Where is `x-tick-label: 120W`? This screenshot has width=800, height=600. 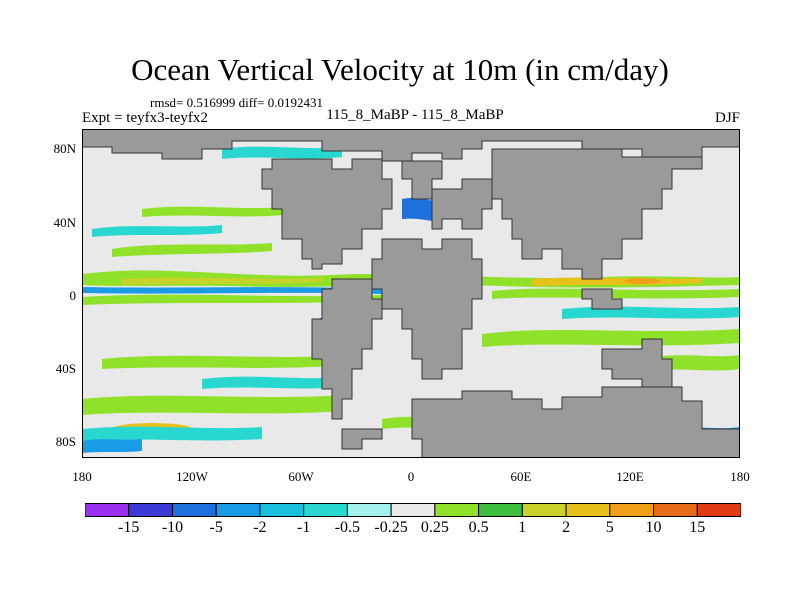 x-tick-label: 120W is located at coordinates (192, 476).